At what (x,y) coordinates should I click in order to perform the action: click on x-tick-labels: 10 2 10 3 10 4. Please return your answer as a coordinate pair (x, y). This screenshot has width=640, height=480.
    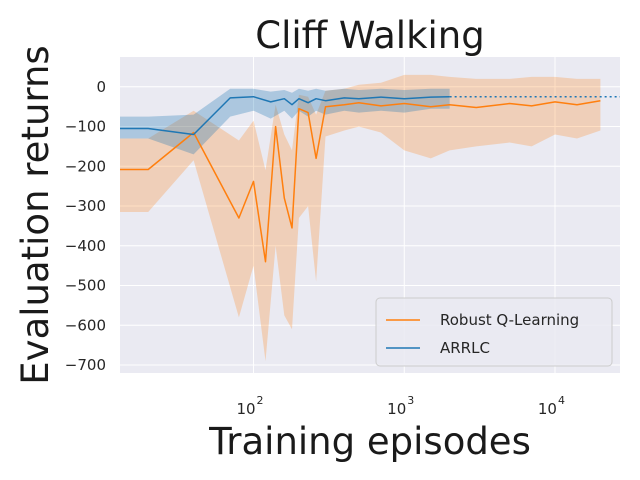
    Looking at the image, I should click on (400, 406).